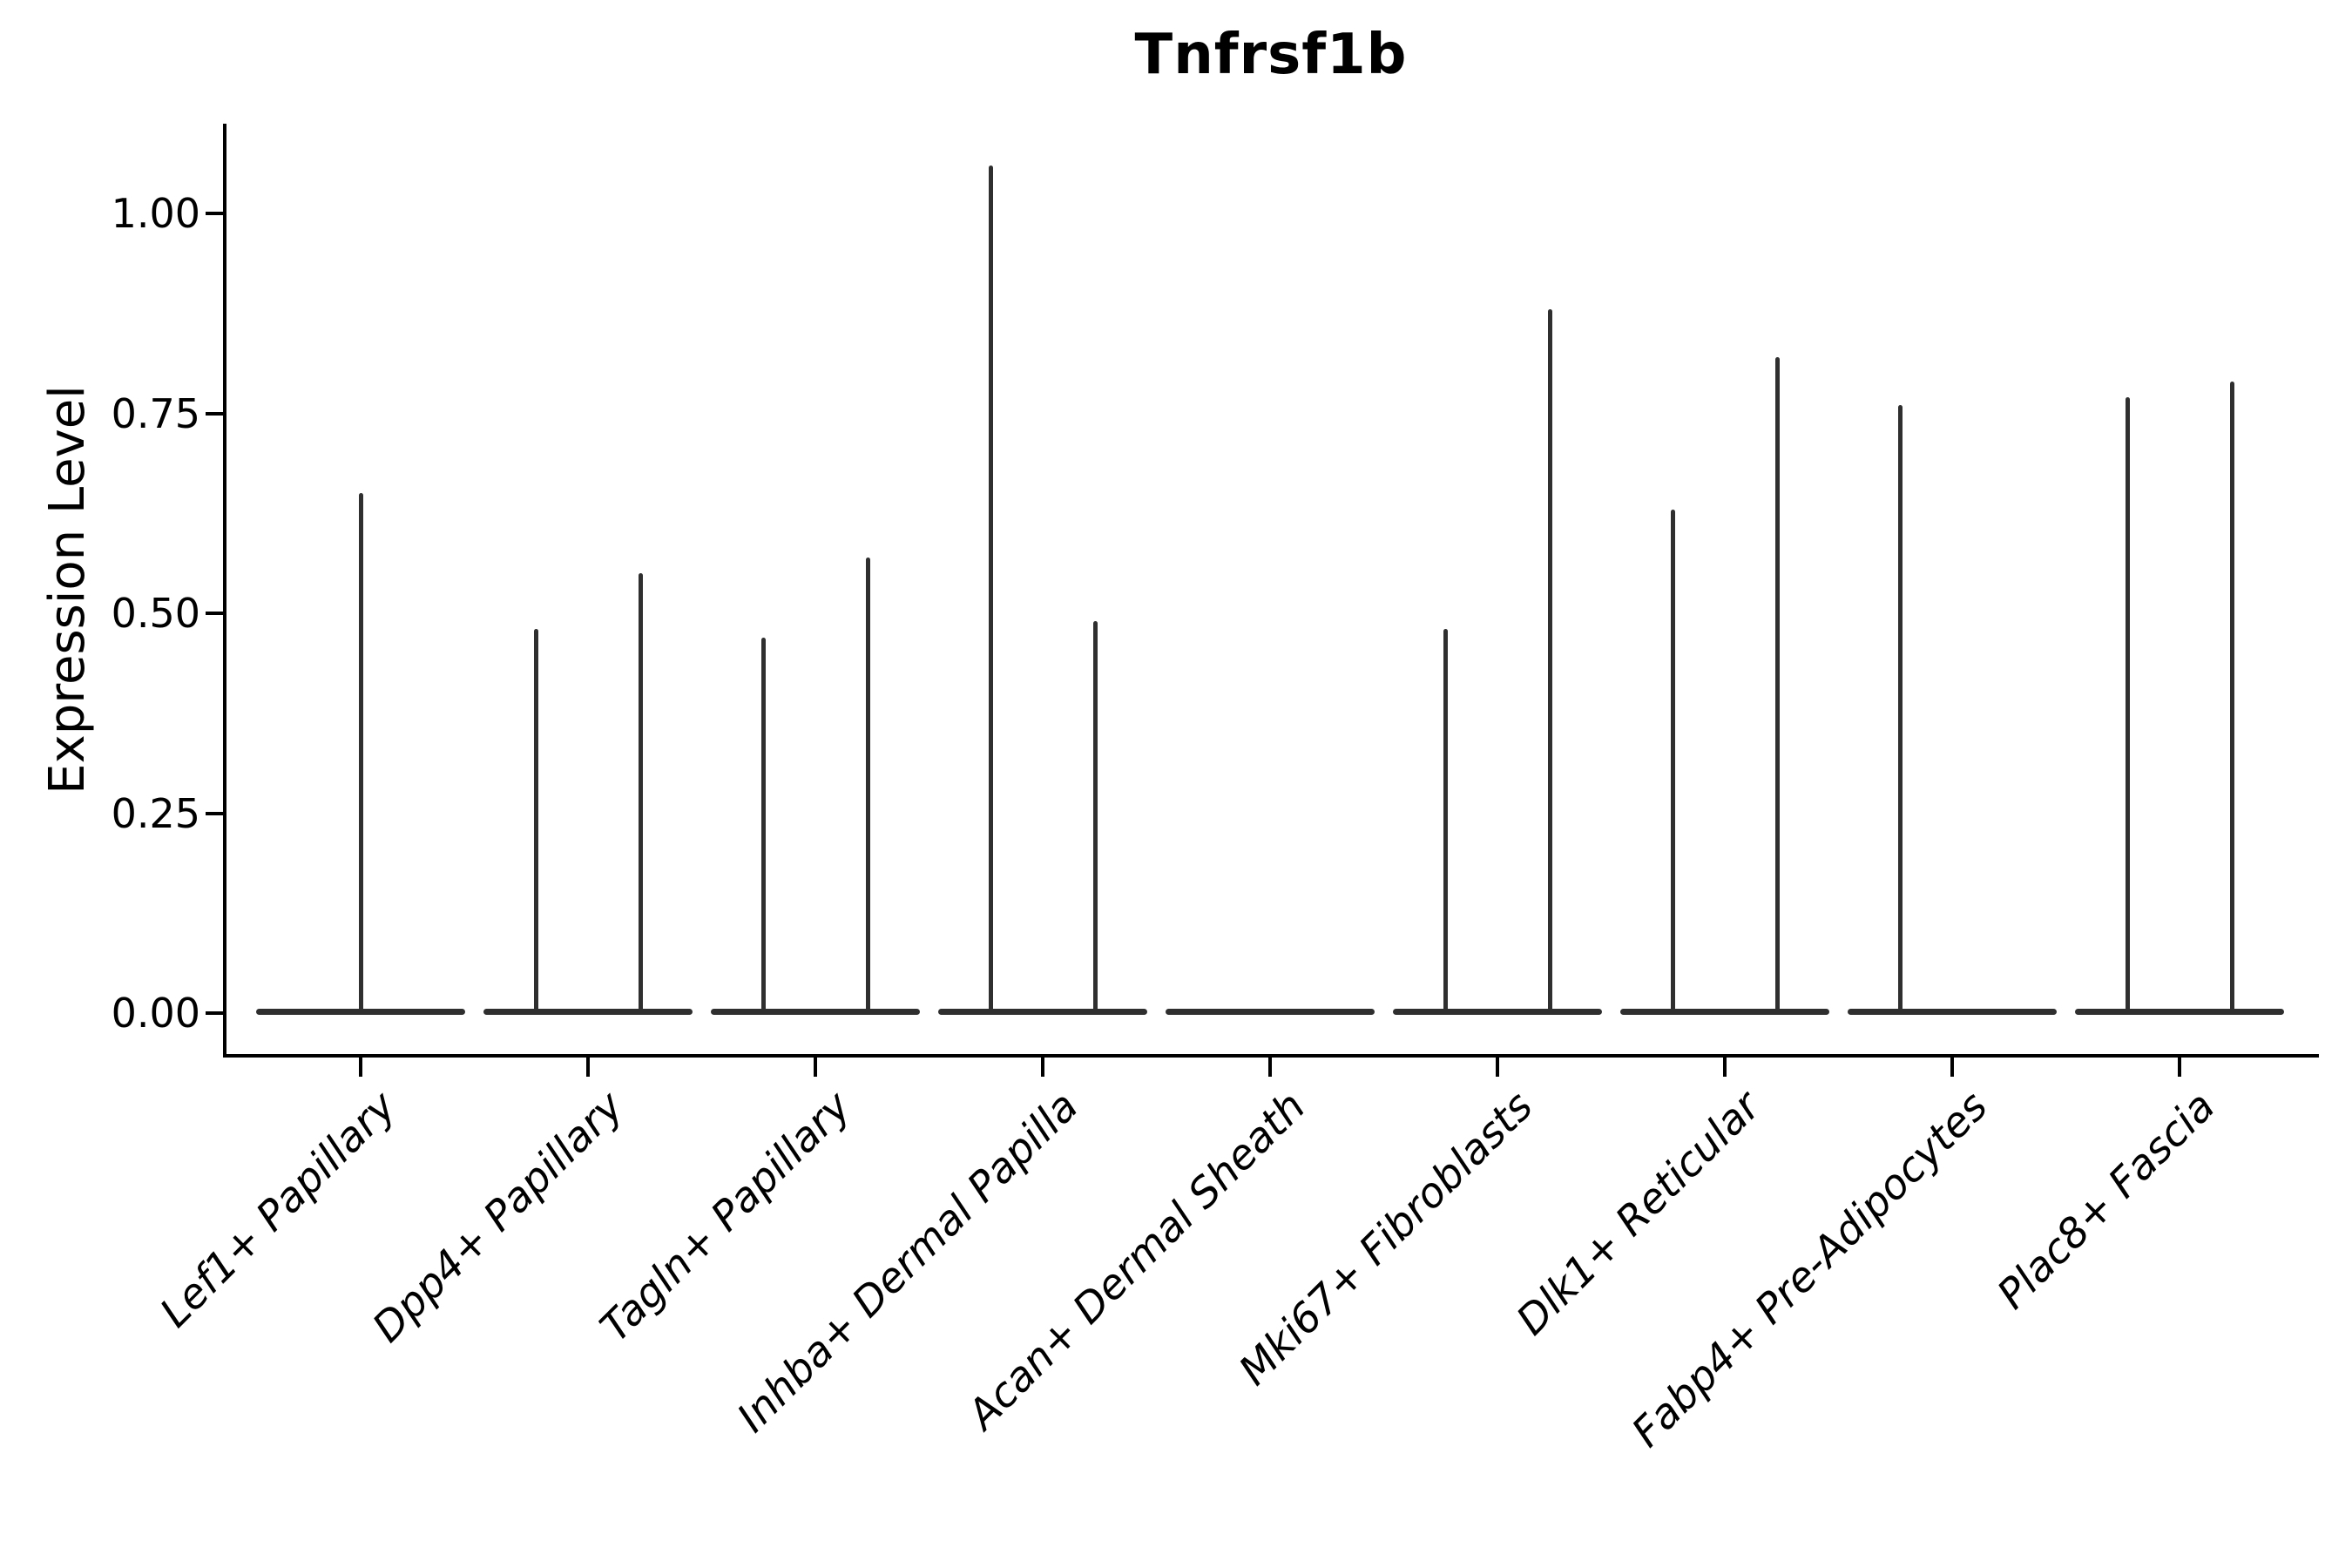  What do you see at coordinates (67, 589) in the screenshot?
I see `y-axis-label: Expression Level` at bounding box center [67, 589].